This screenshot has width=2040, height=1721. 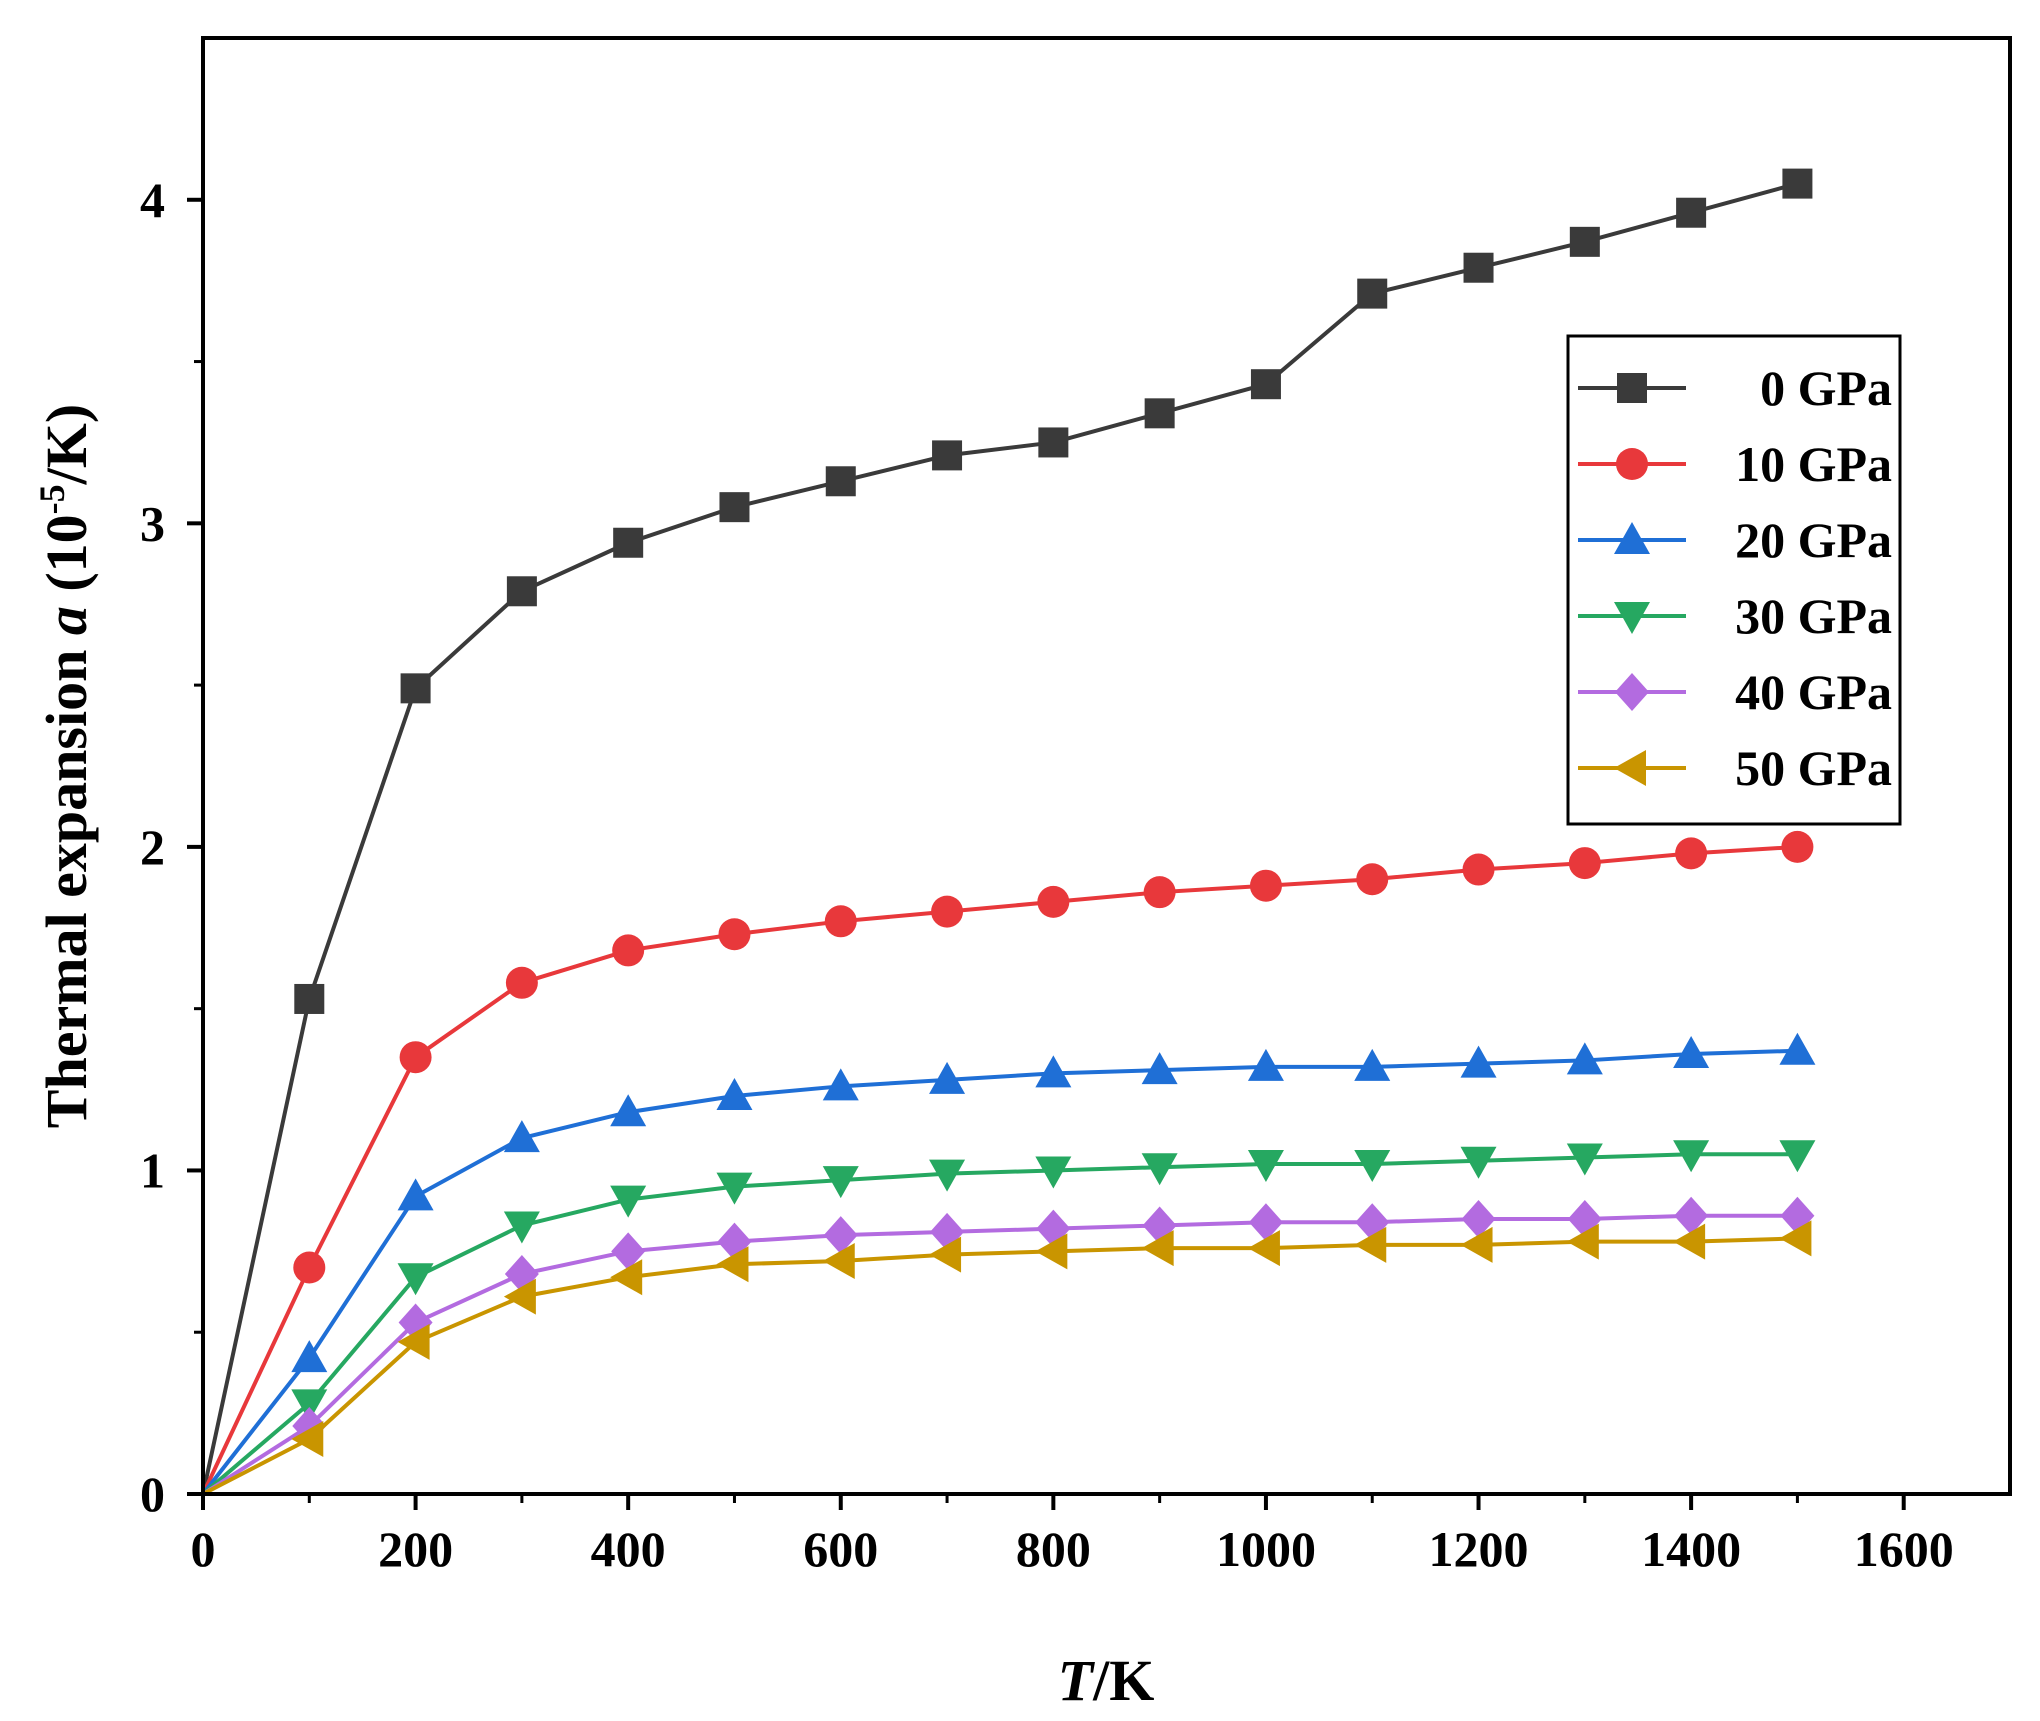 What do you see at coordinates (203, 1549) in the screenshot?
I see `x-tick-label: 0` at bounding box center [203, 1549].